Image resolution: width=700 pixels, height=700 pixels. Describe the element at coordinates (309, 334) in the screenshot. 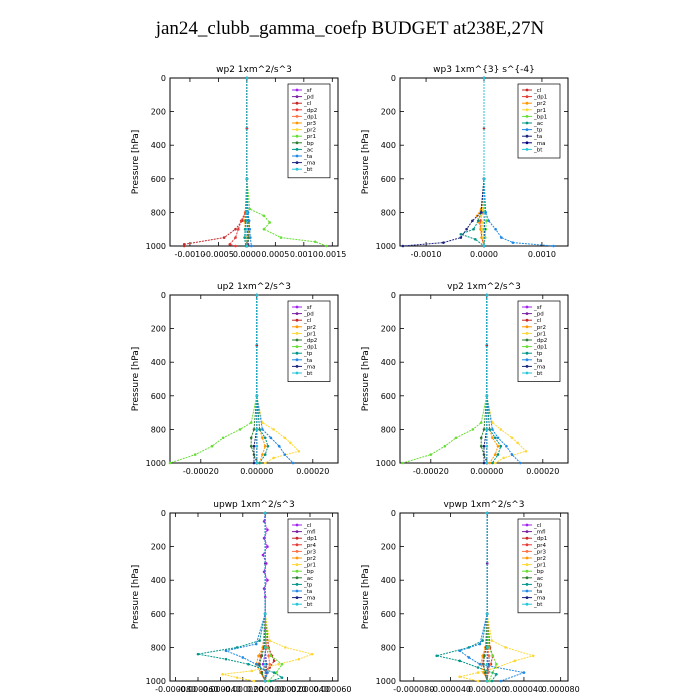

I see `legend-label: _pr1` at that location.